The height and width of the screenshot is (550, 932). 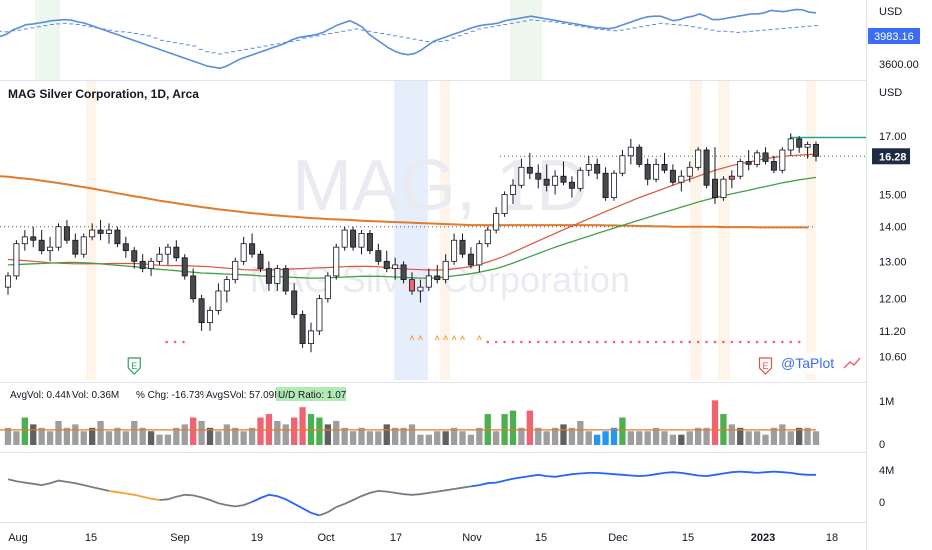 What do you see at coordinates (893, 196) in the screenshot?
I see `price-tick-label: 15.00` at bounding box center [893, 196].